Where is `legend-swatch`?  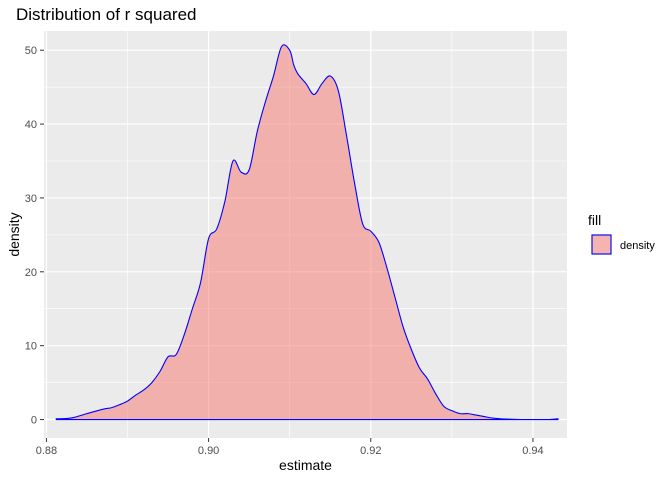 legend-swatch is located at coordinates (601, 244).